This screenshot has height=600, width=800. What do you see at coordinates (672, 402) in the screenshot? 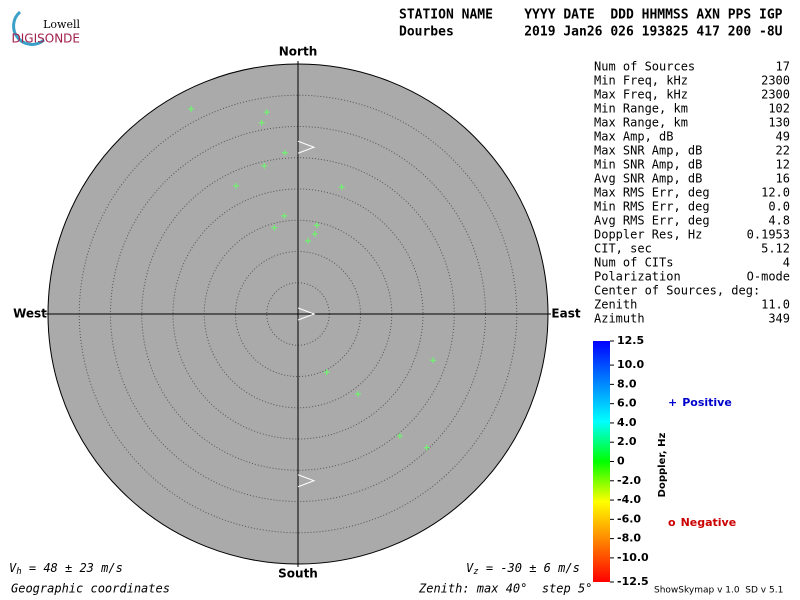
I see `legend-marker: +` at bounding box center [672, 402].